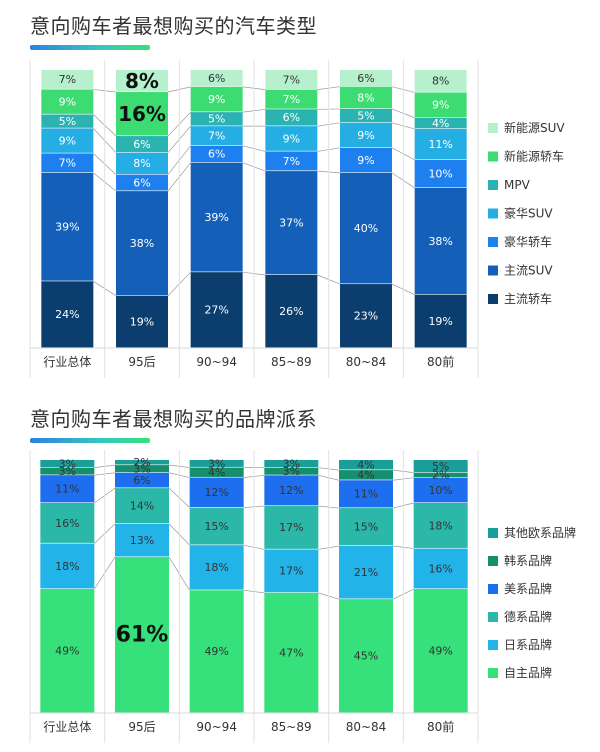 The height and width of the screenshot is (752, 600). Describe the element at coordinates (440, 651) in the screenshot. I see `value-label: 49%` at that location.